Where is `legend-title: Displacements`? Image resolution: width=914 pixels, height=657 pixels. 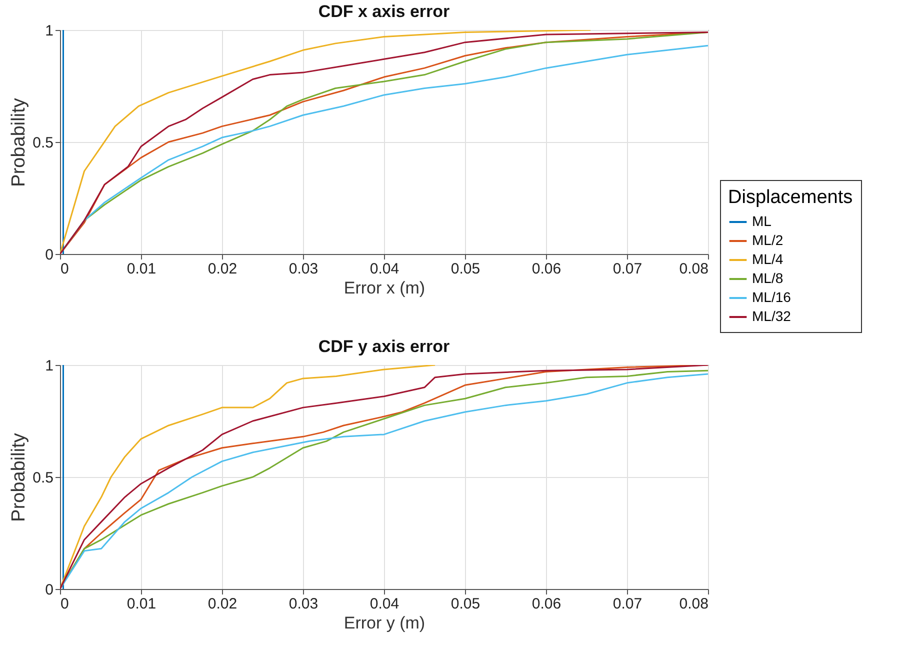
legend-title: Displacements is located at coordinates (790, 197).